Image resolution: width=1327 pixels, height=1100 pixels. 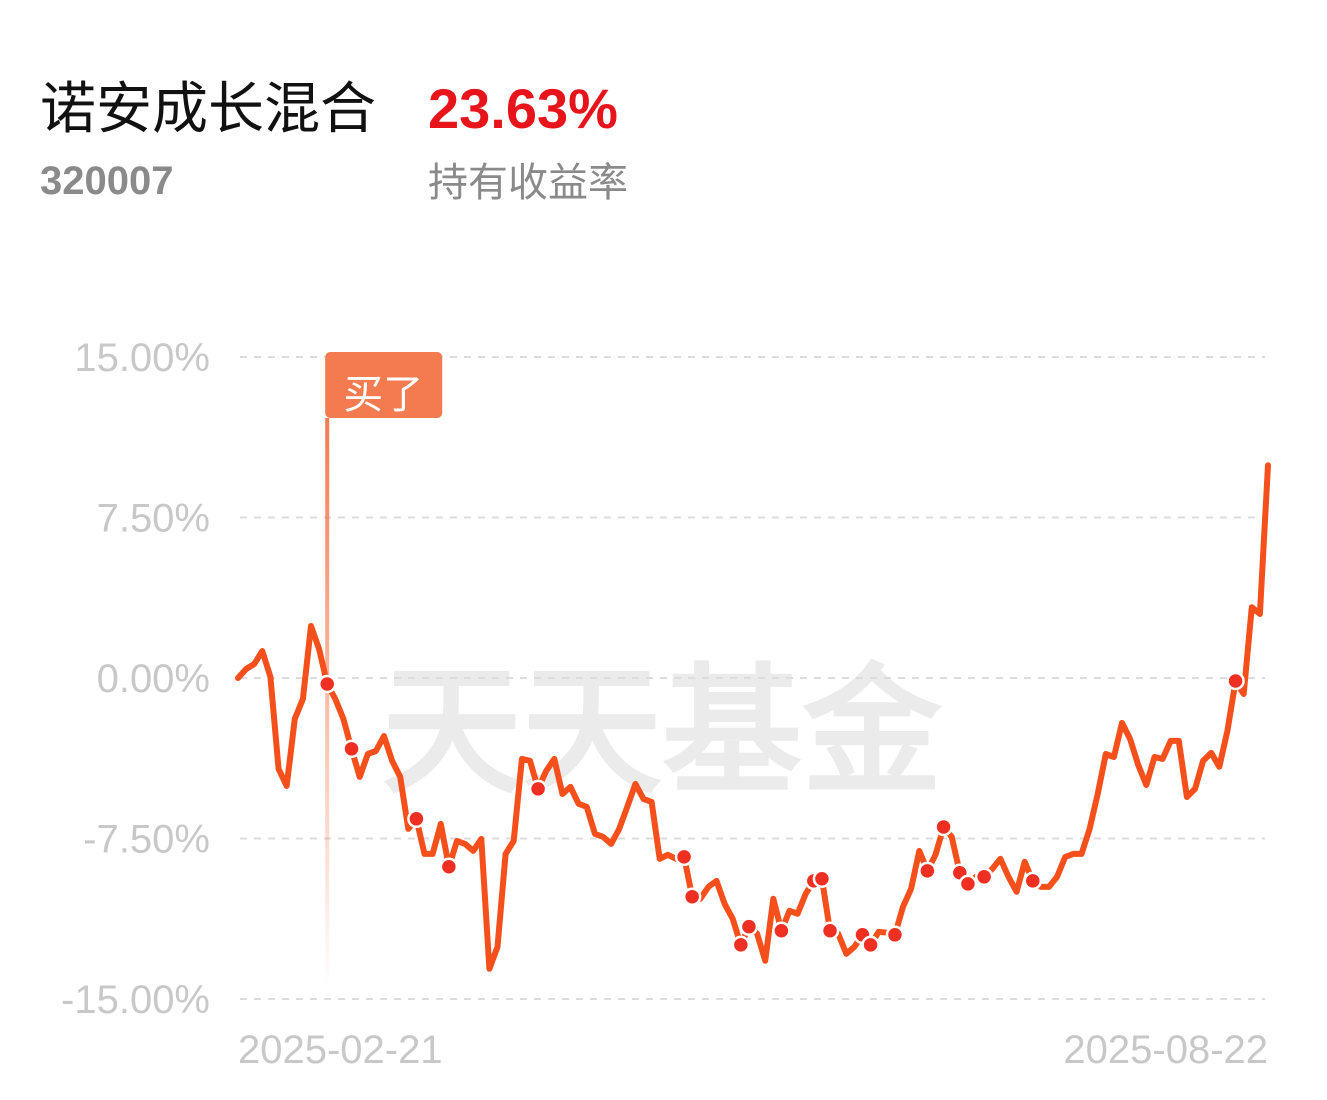 What do you see at coordinates (146, 840) in the screenshot?
I see `y-tick-label: -7.50%` at bounding box center [146, 840].